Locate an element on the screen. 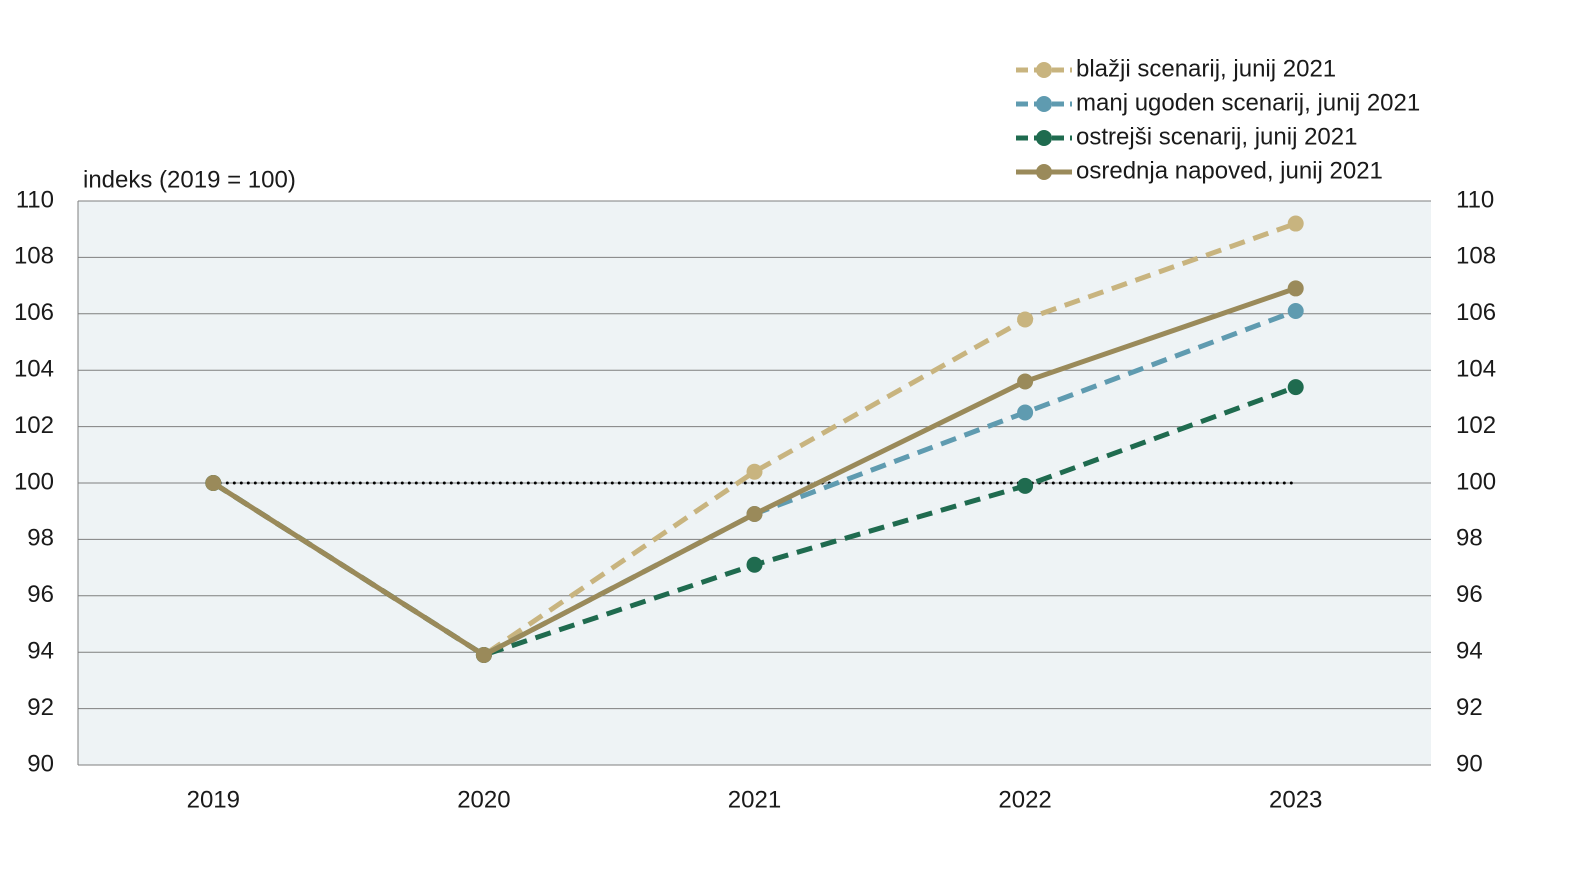 This screenshot has height=895, width=1579. x-tick-label: 2023 is located at coordinates (1295, 799).